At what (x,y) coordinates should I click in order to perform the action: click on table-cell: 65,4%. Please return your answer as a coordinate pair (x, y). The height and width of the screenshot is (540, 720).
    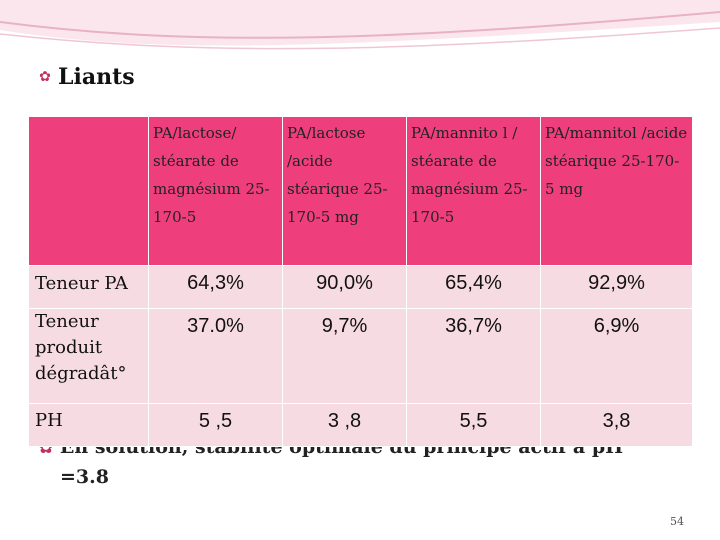
    Looking at the image, I should click on (473, 287).